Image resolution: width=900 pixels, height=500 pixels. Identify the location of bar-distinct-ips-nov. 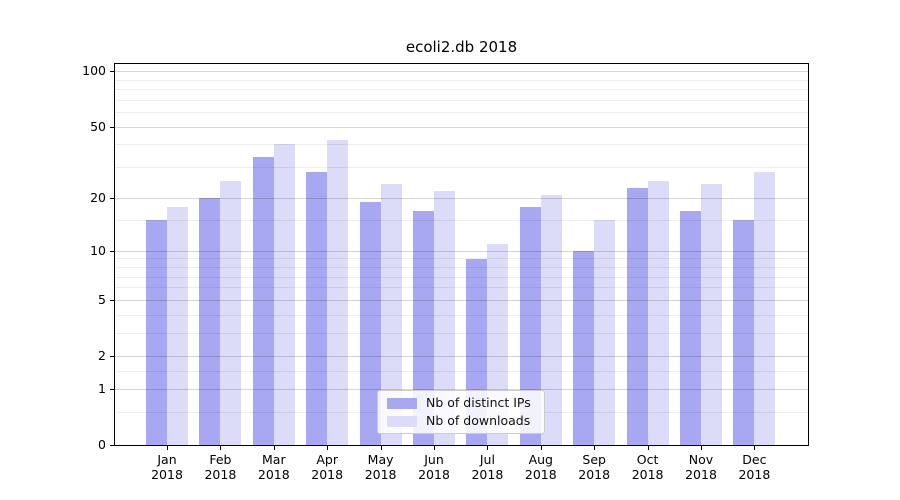
(690, 327).